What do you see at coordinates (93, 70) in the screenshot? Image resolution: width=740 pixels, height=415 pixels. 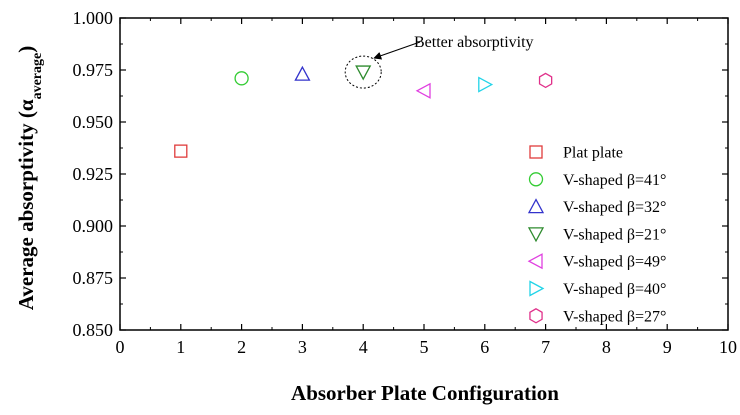 I see `y-tick-label: 0.975` at bounding box center [93, 70].